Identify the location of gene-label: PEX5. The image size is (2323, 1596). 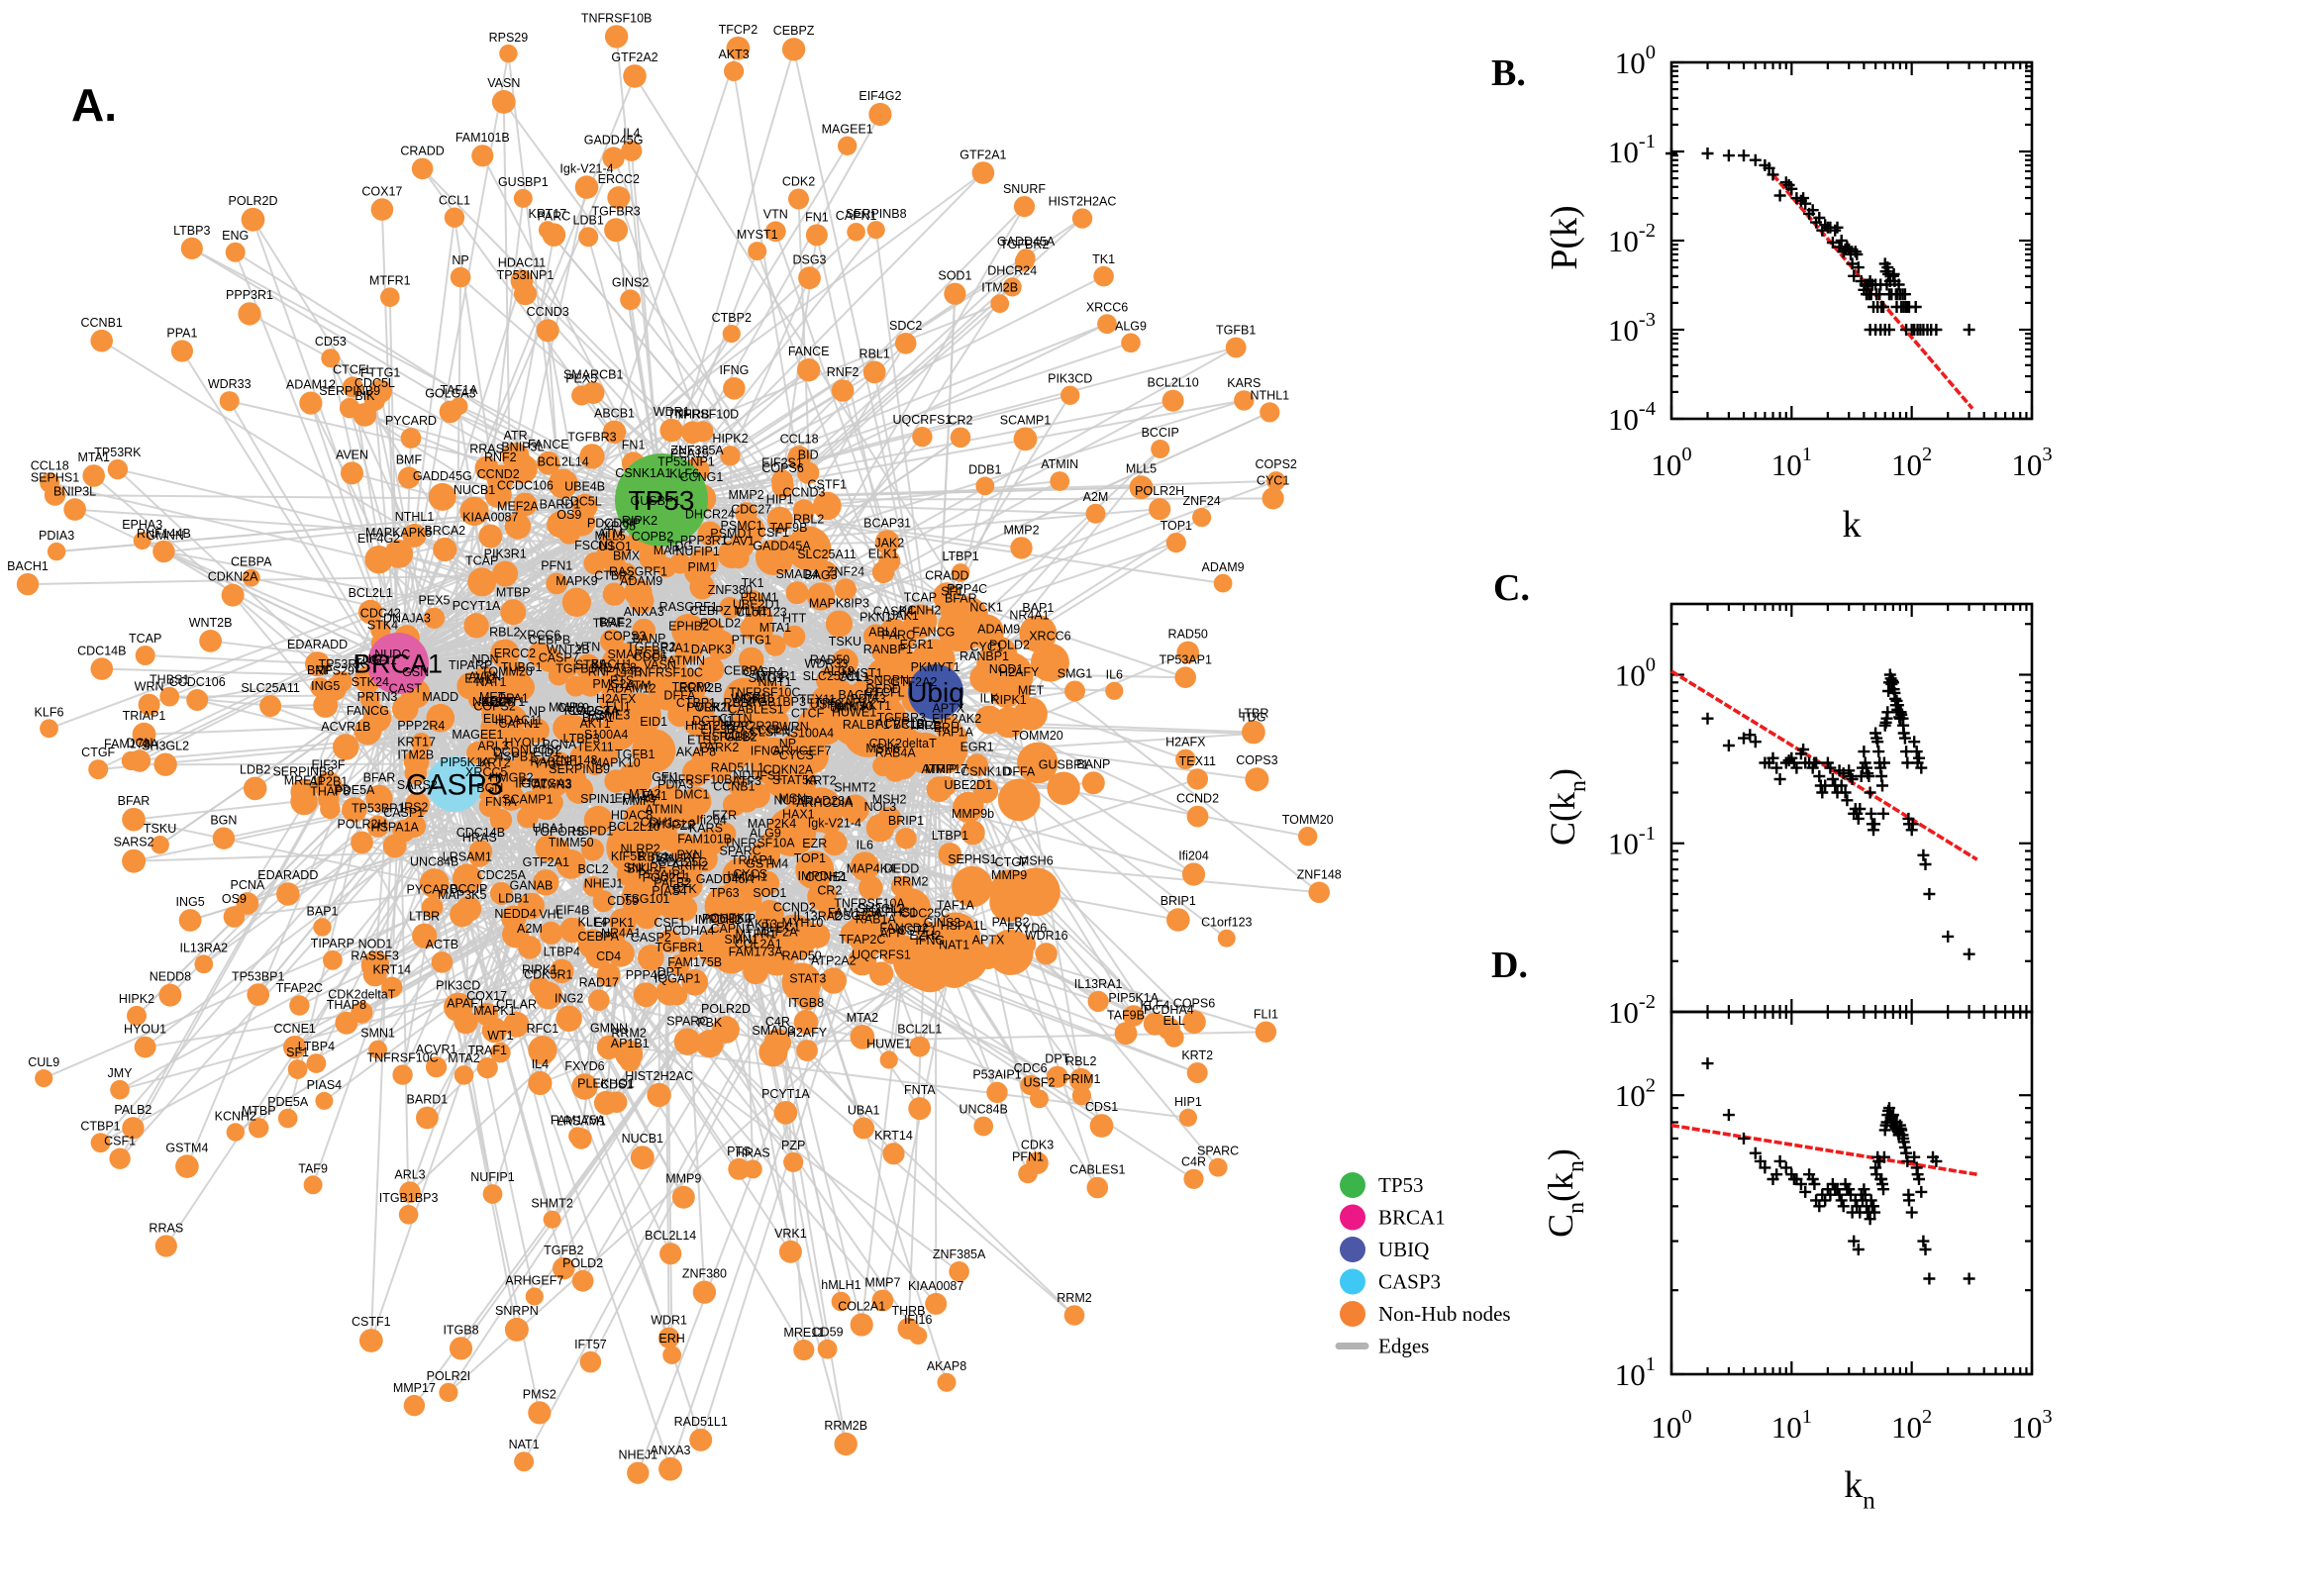
(435, 601).